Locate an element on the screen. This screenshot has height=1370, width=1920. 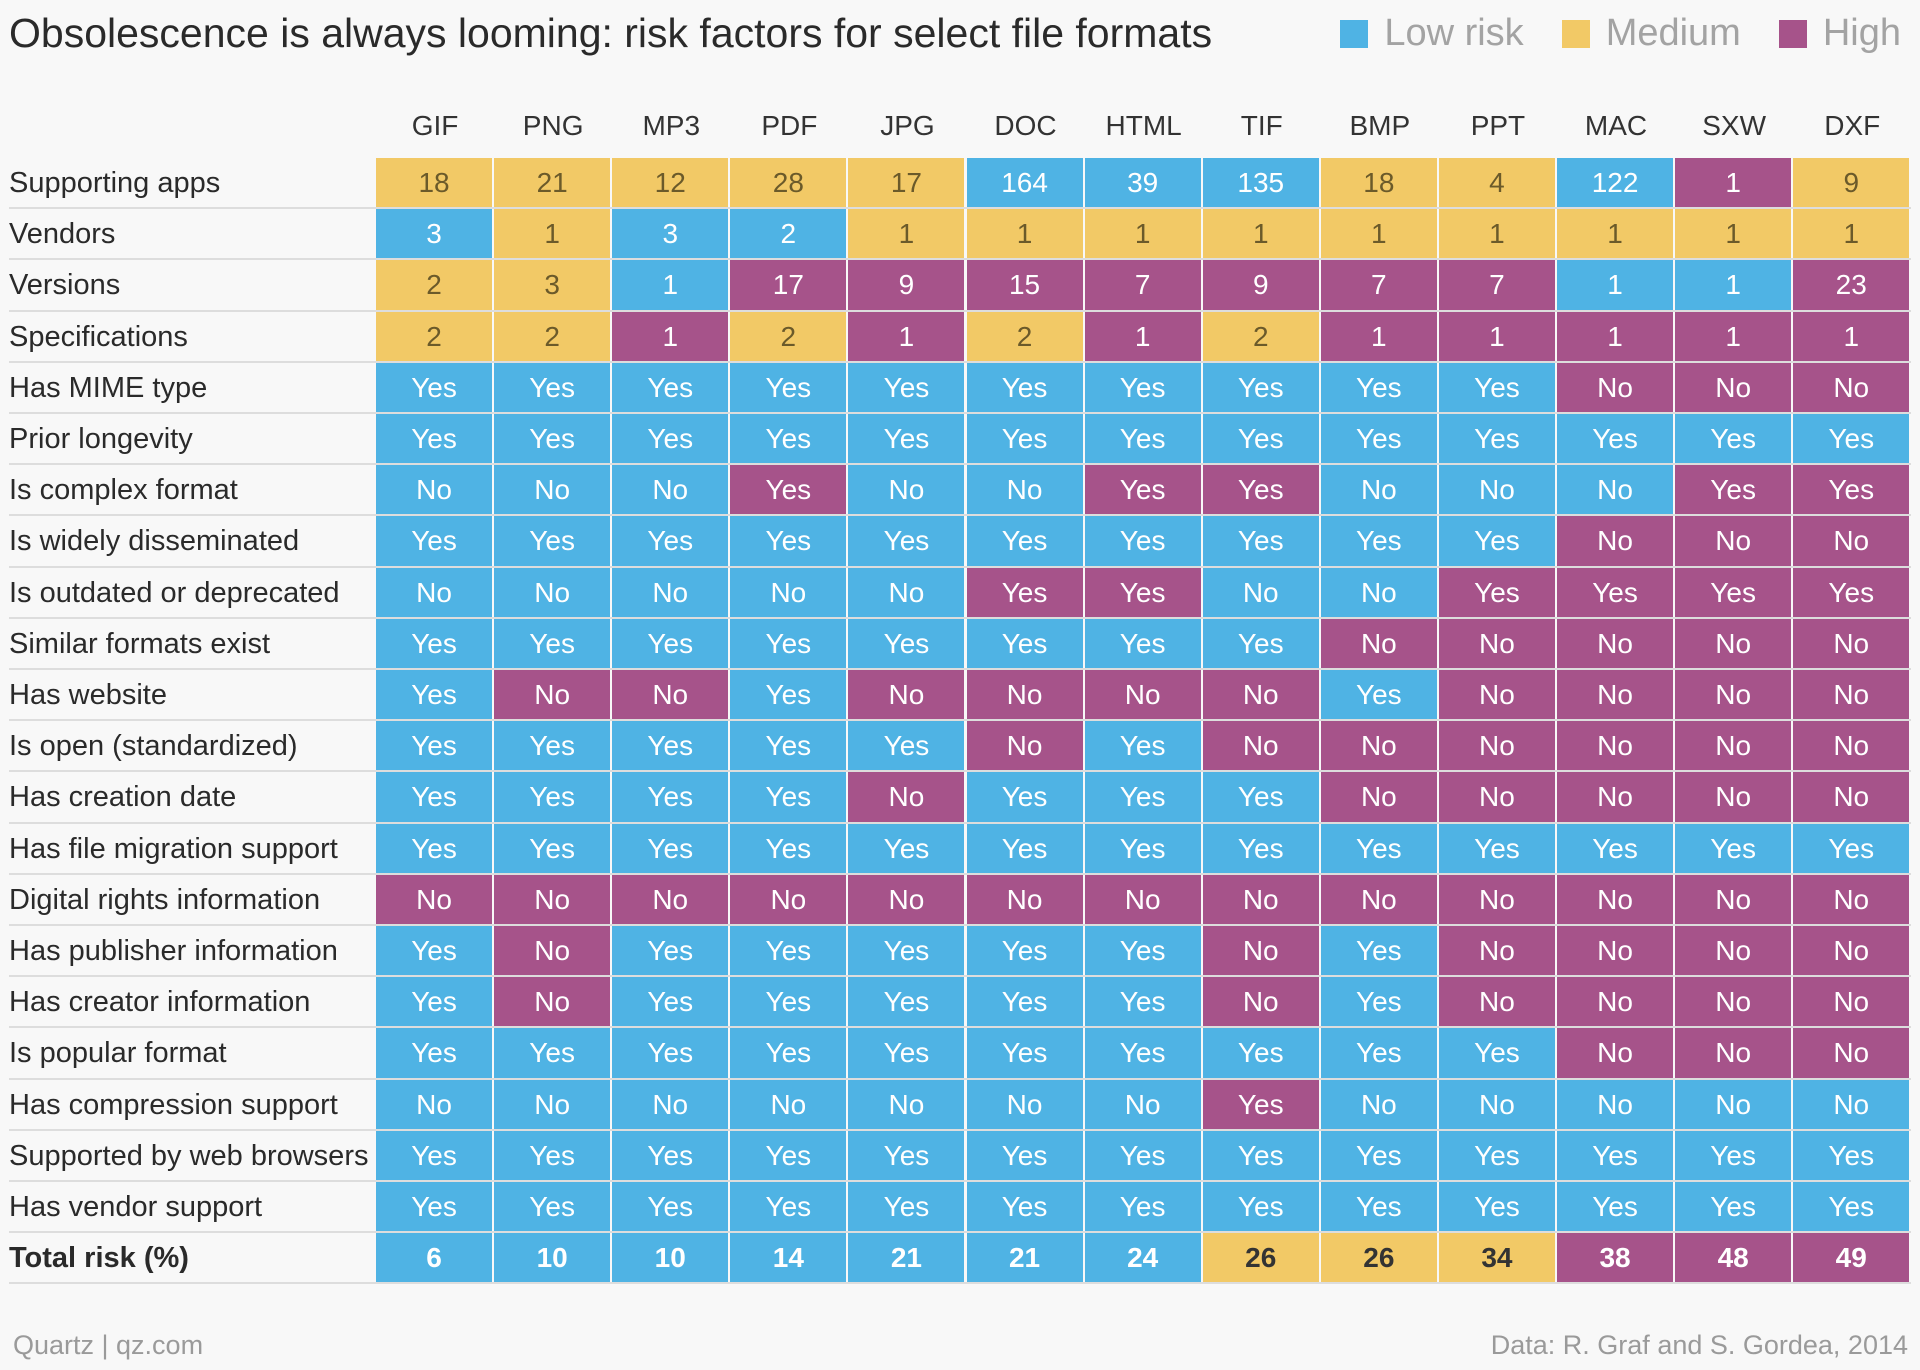
cell-is-outdated-or-deprecated-doc: Yes is located at coordinates (1024, 592).